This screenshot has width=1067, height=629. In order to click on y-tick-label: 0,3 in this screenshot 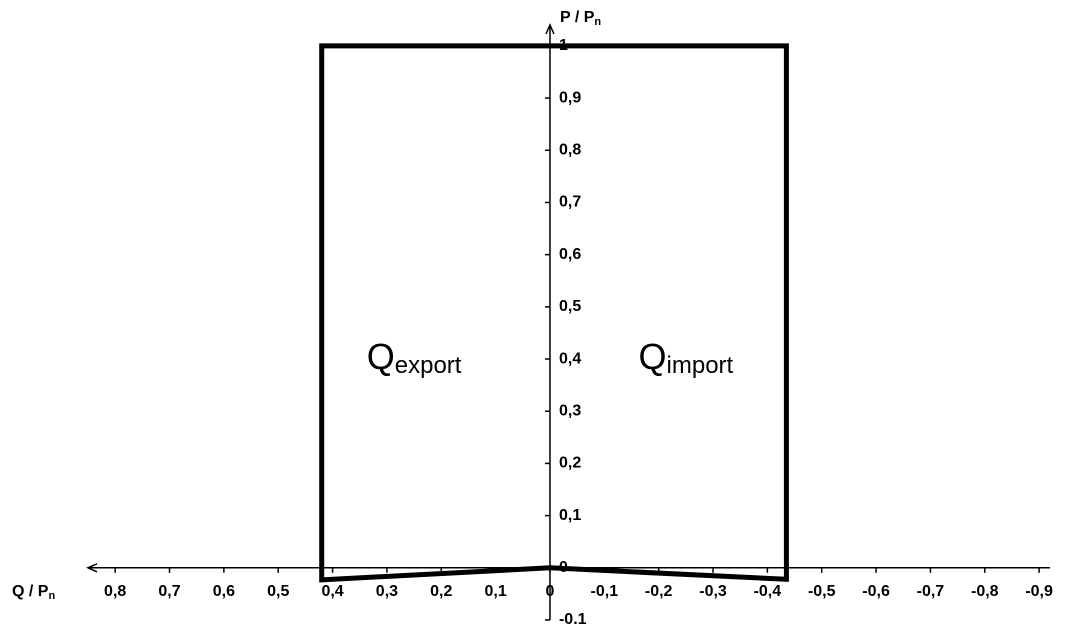, I will do `click(570, 410)`.